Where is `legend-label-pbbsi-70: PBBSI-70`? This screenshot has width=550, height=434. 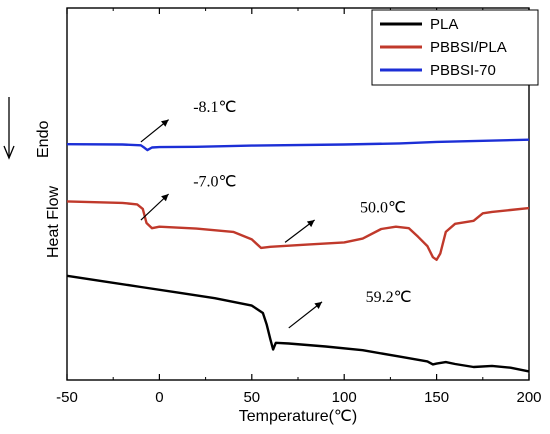
legend-label-pbbsi-70: PBBSI-70 is located at coordinates (463, 70).